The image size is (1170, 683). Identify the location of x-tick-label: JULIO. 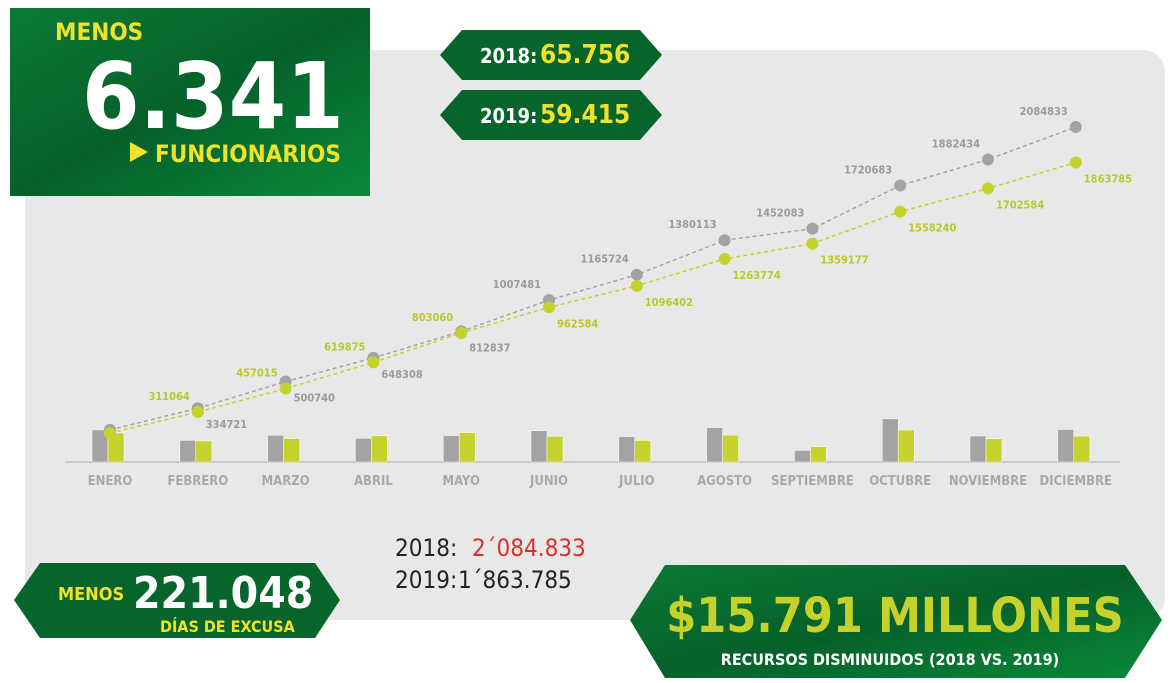
(636, 481).